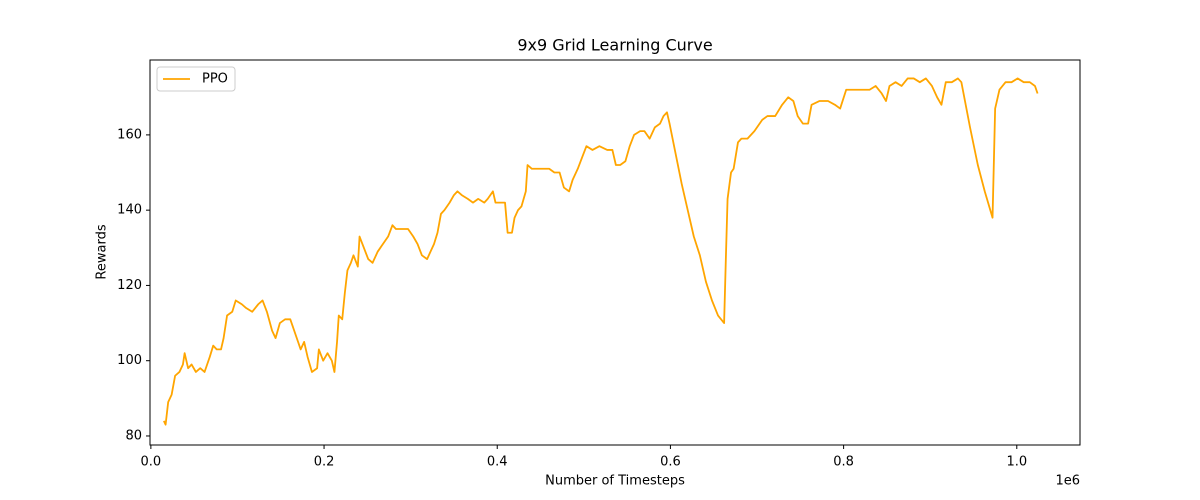  I want to click on x-tick-label: 0.0, so click(151, 462).